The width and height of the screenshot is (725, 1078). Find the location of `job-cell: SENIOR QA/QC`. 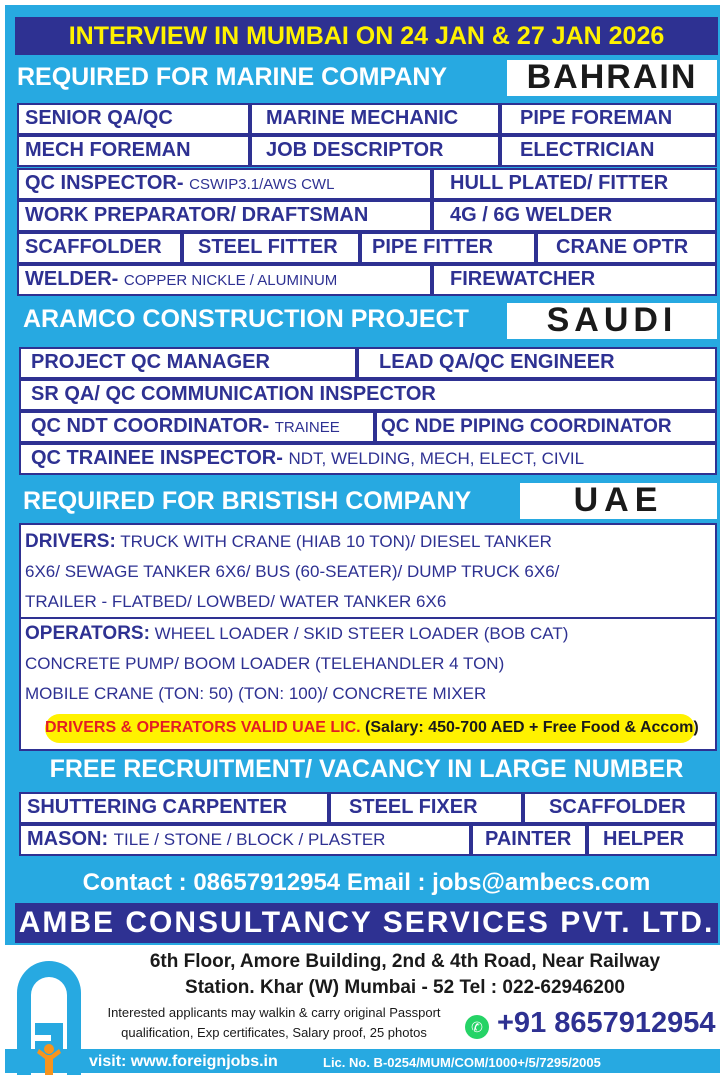

job-cell: SENIOR QA/QC is located at coordinates (133, 119).